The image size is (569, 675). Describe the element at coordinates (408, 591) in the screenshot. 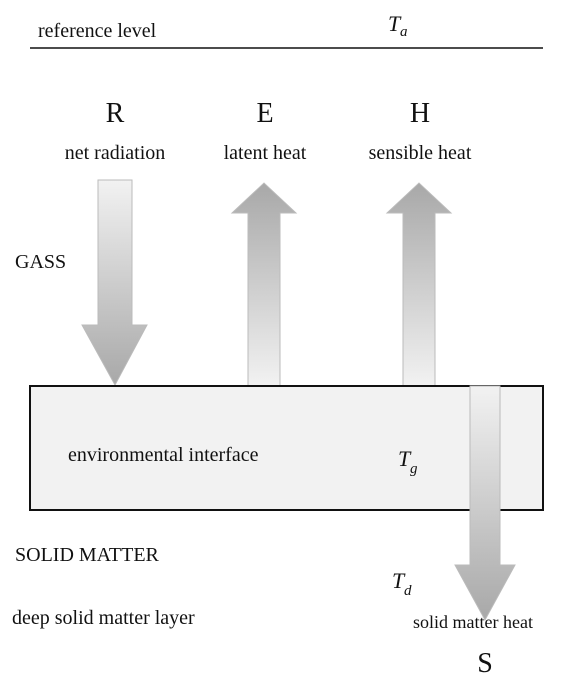

I see `subscript: d` at that location.